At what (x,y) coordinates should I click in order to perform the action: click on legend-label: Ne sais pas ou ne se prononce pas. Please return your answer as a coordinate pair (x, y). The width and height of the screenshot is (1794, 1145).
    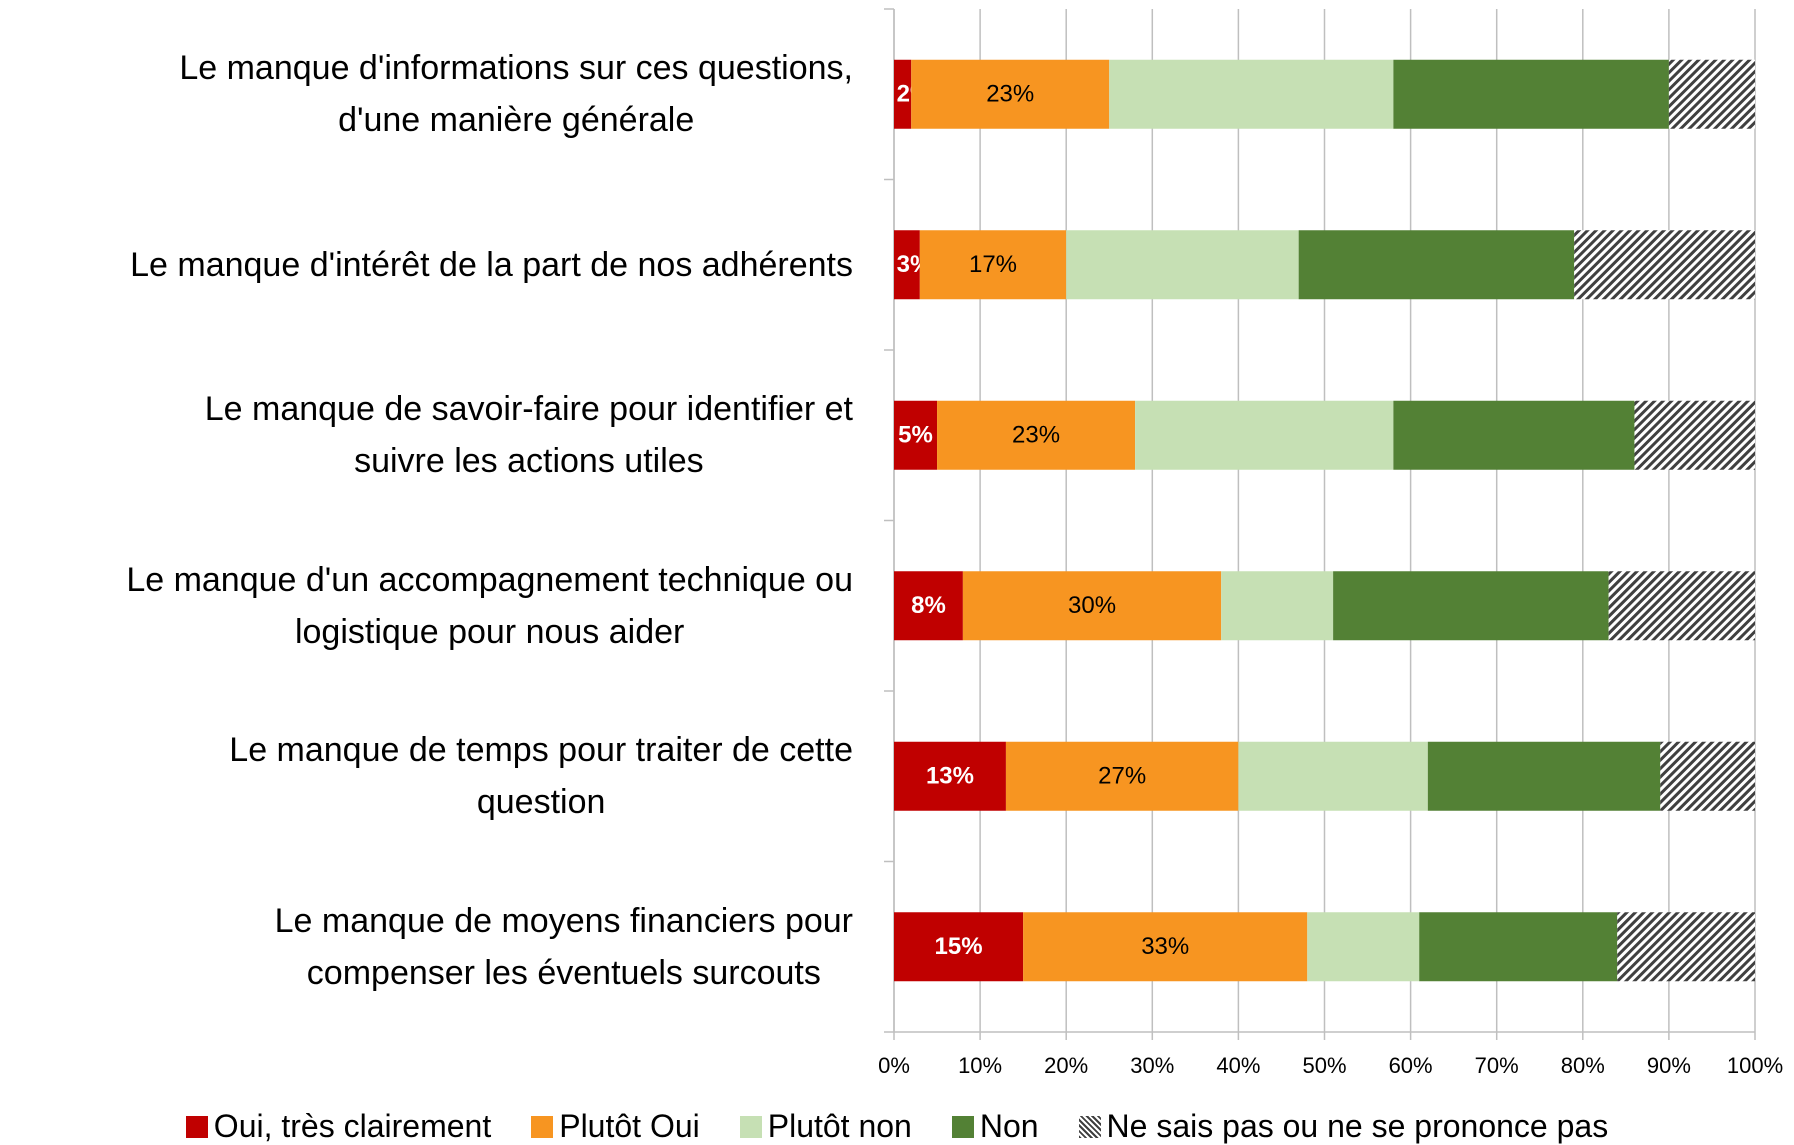
    Looking at the image, I should click on (1357, 1126).